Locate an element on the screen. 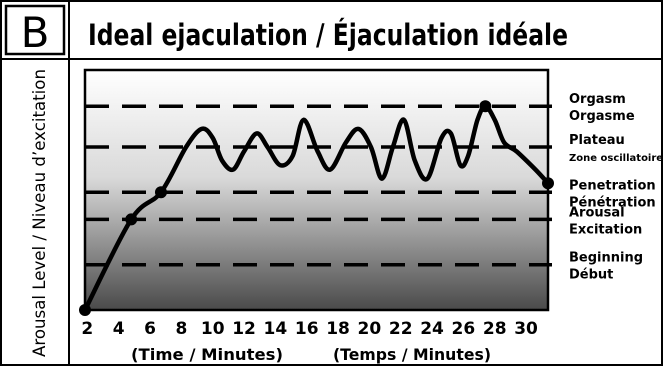 Image resolution: width=663 pixels, height=366 pixels. x-tick-label: 16 is located at coordinates (307, 329).